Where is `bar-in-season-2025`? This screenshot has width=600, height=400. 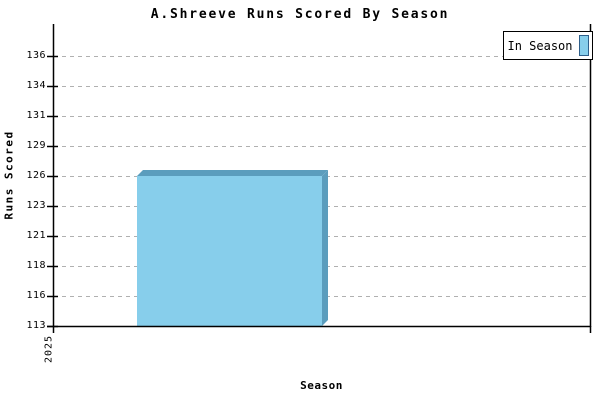
bar-in-season-2025 is located at coordinates (232, 248).